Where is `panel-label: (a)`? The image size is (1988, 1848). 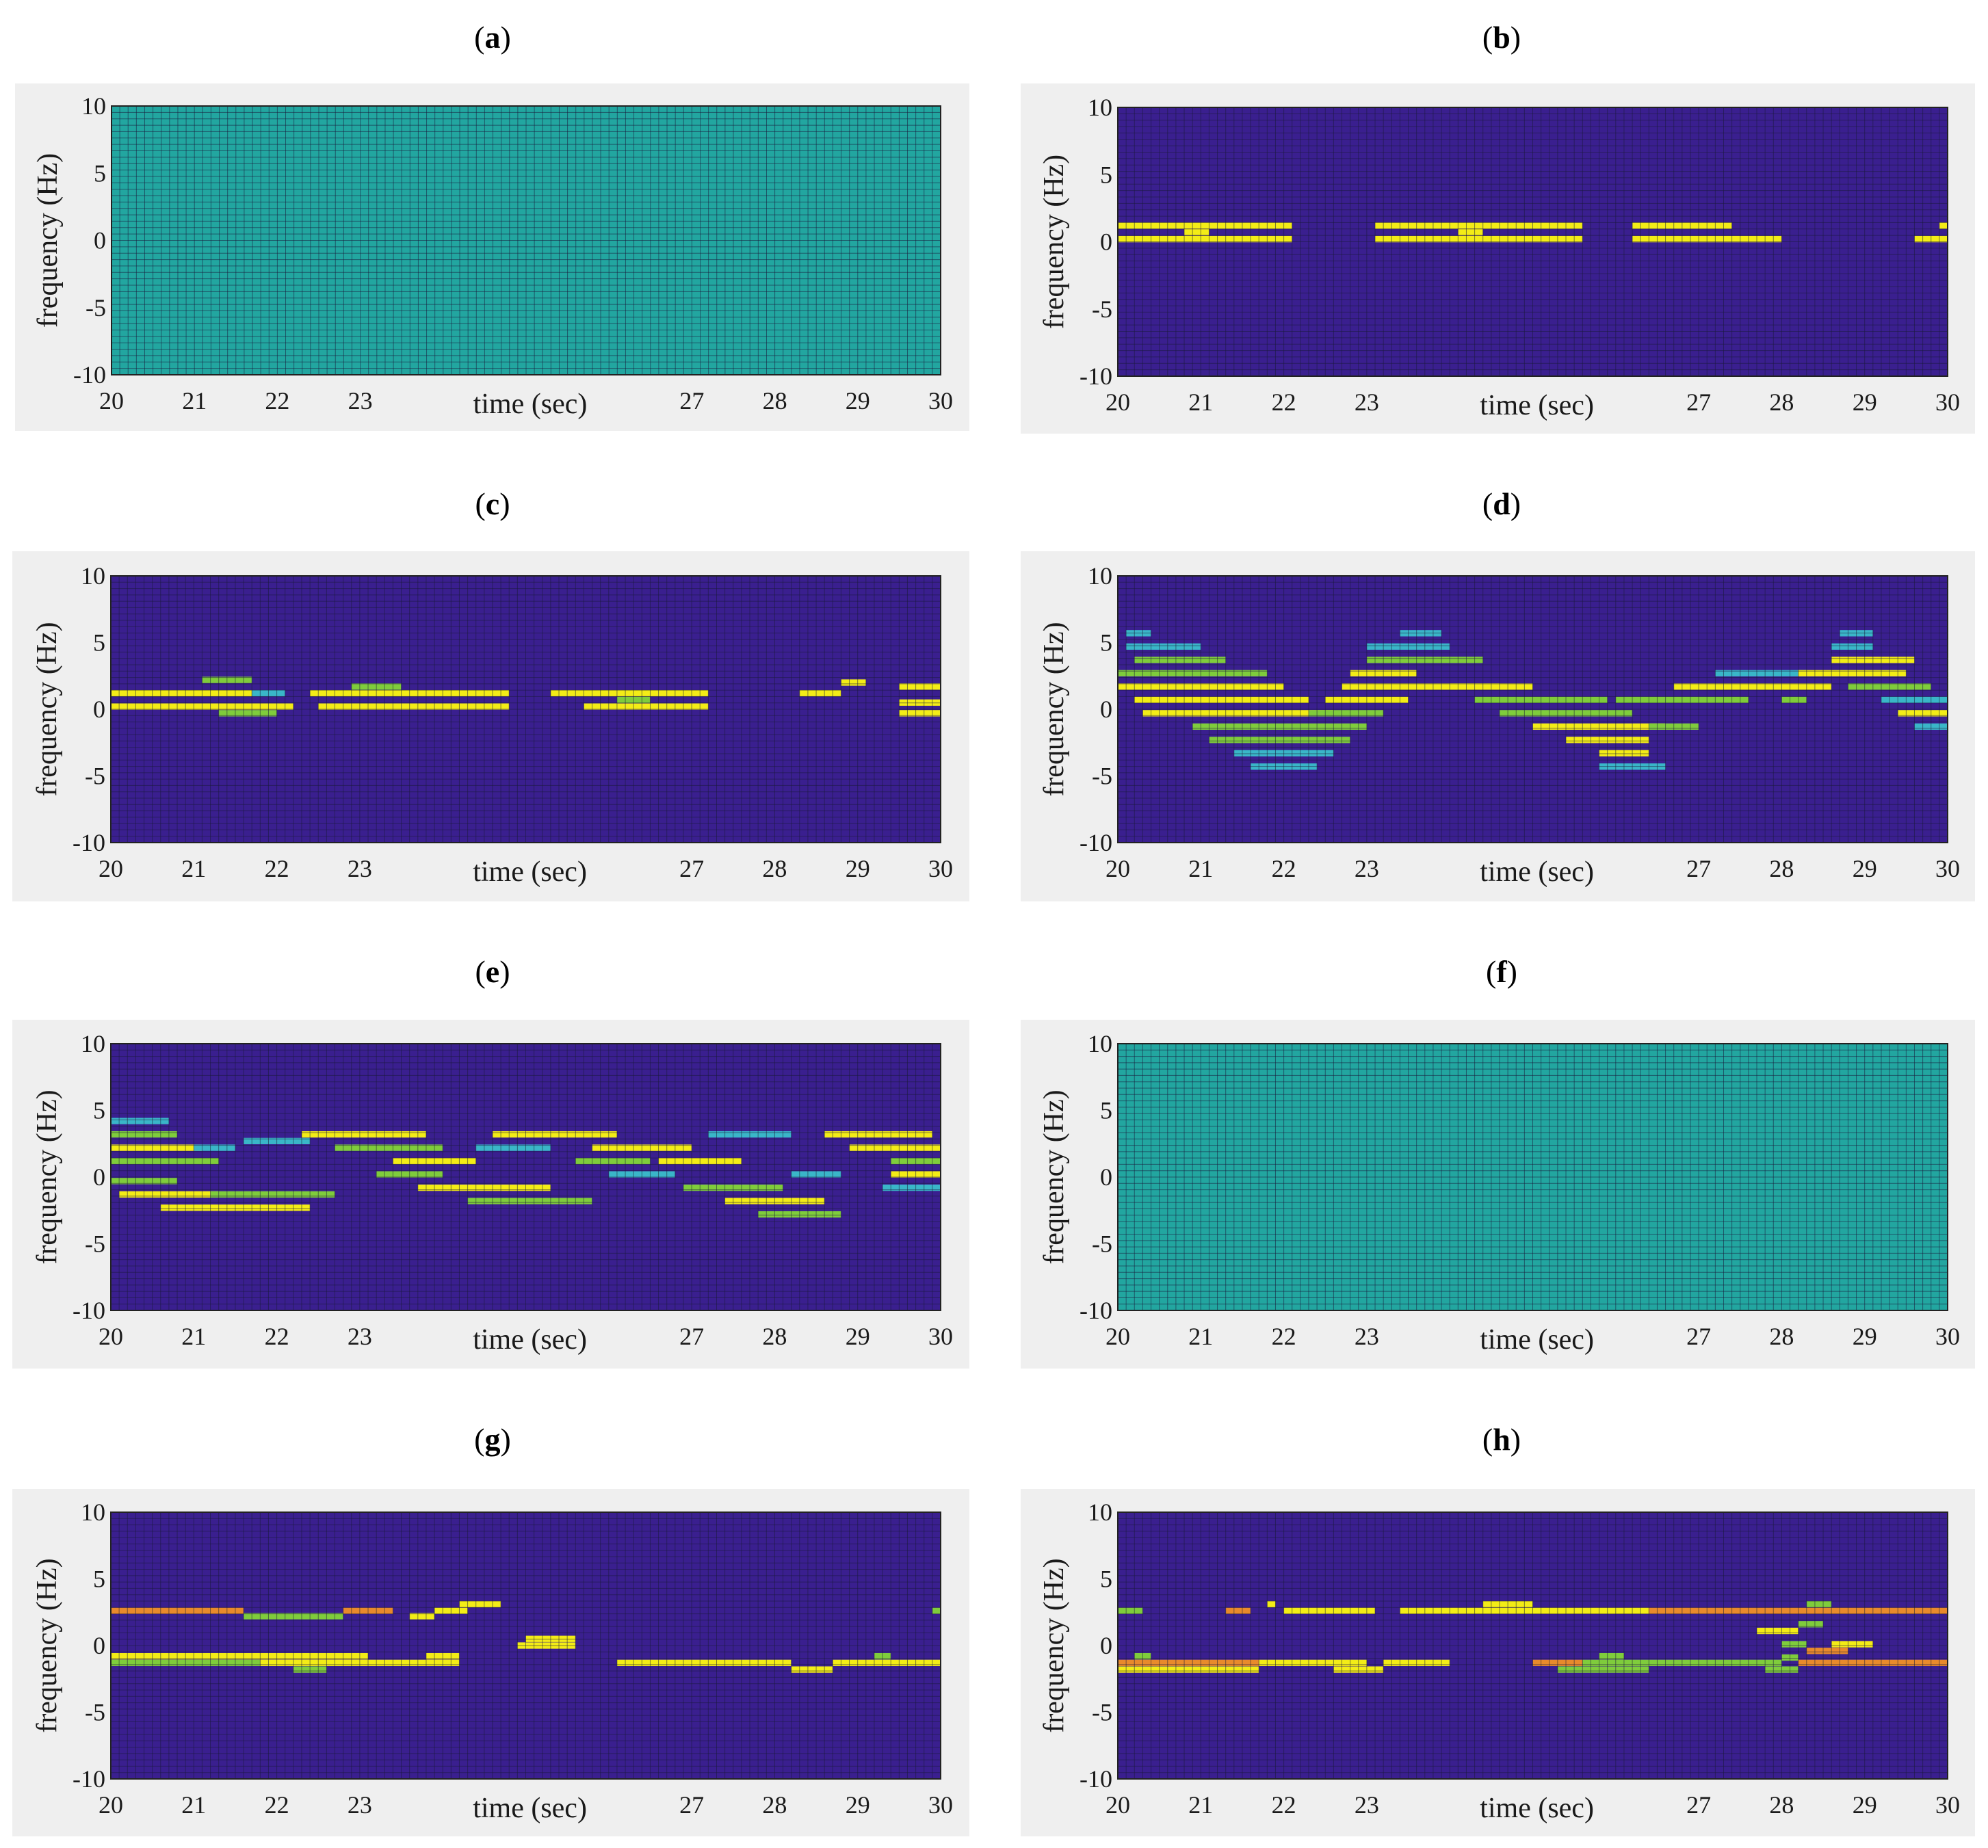
panel-label: (a) is located at coordinates (493, 37).